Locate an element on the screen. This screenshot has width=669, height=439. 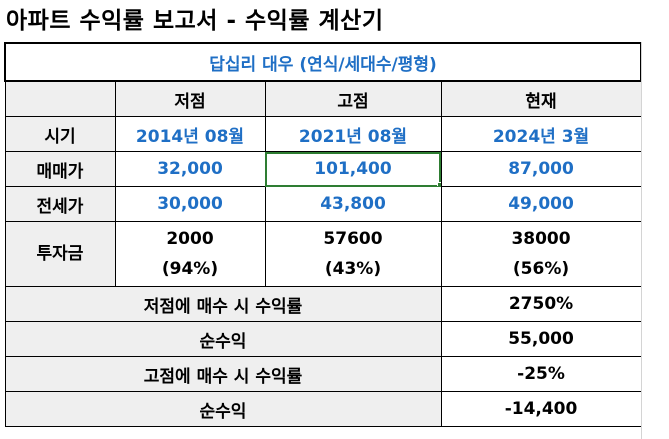
period-current-cell: 2024년 3월 is located at coordinates (541, 134).